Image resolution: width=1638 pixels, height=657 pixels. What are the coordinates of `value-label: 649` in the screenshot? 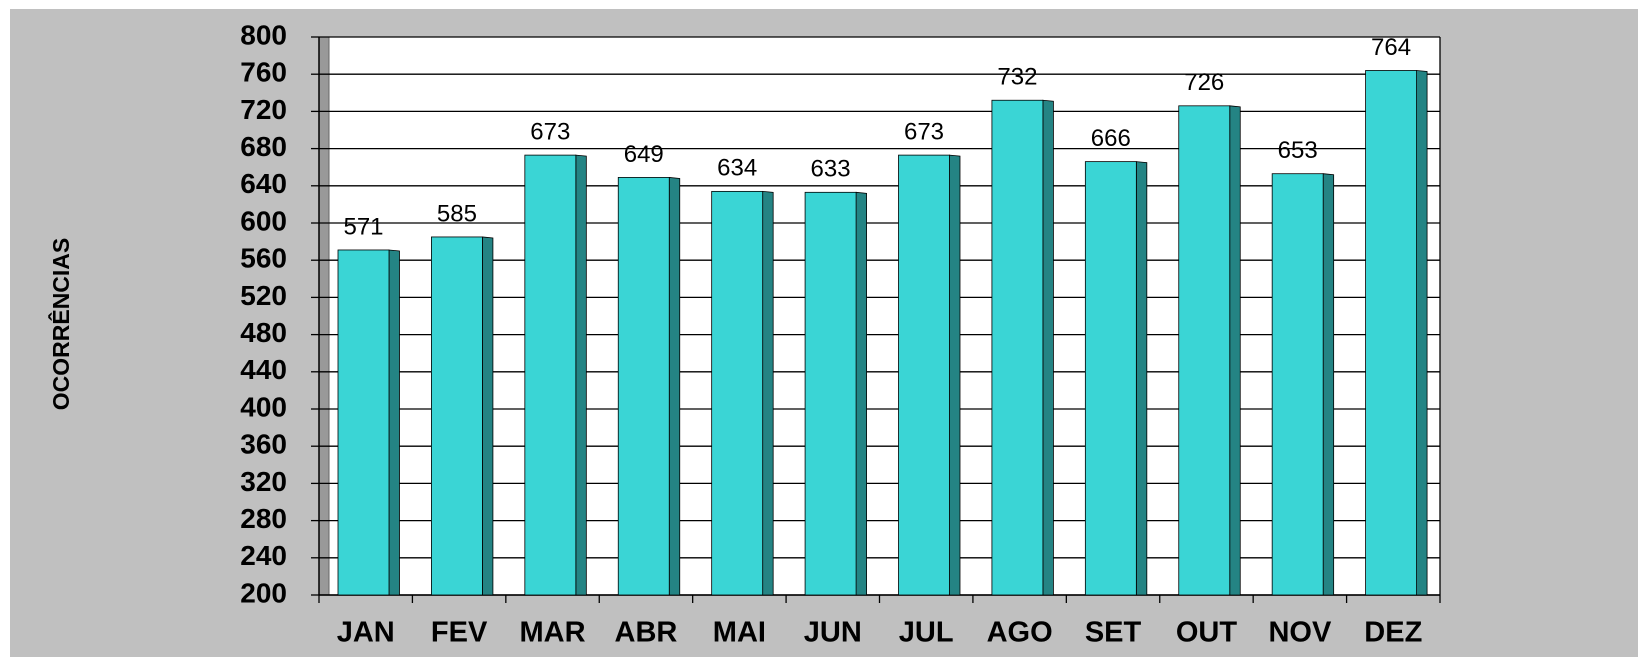 It's located at (644, 154).